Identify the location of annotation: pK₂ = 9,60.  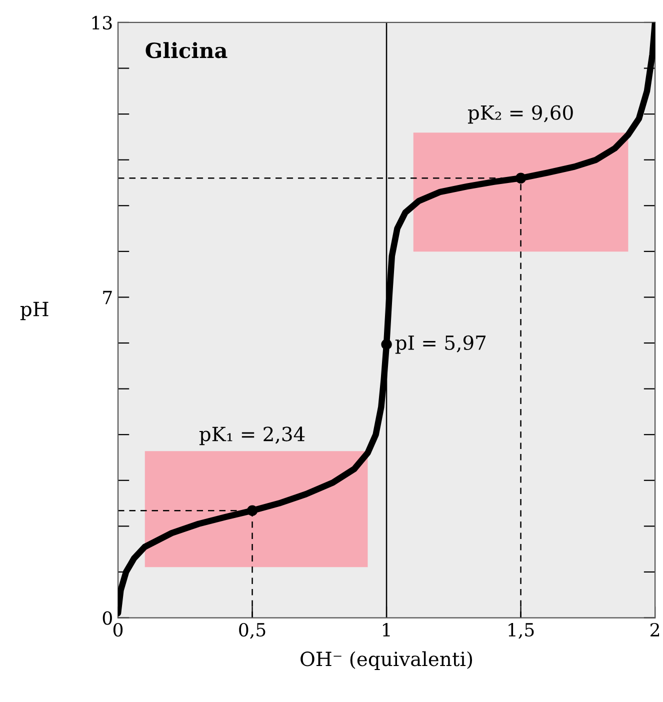
(520, 114).